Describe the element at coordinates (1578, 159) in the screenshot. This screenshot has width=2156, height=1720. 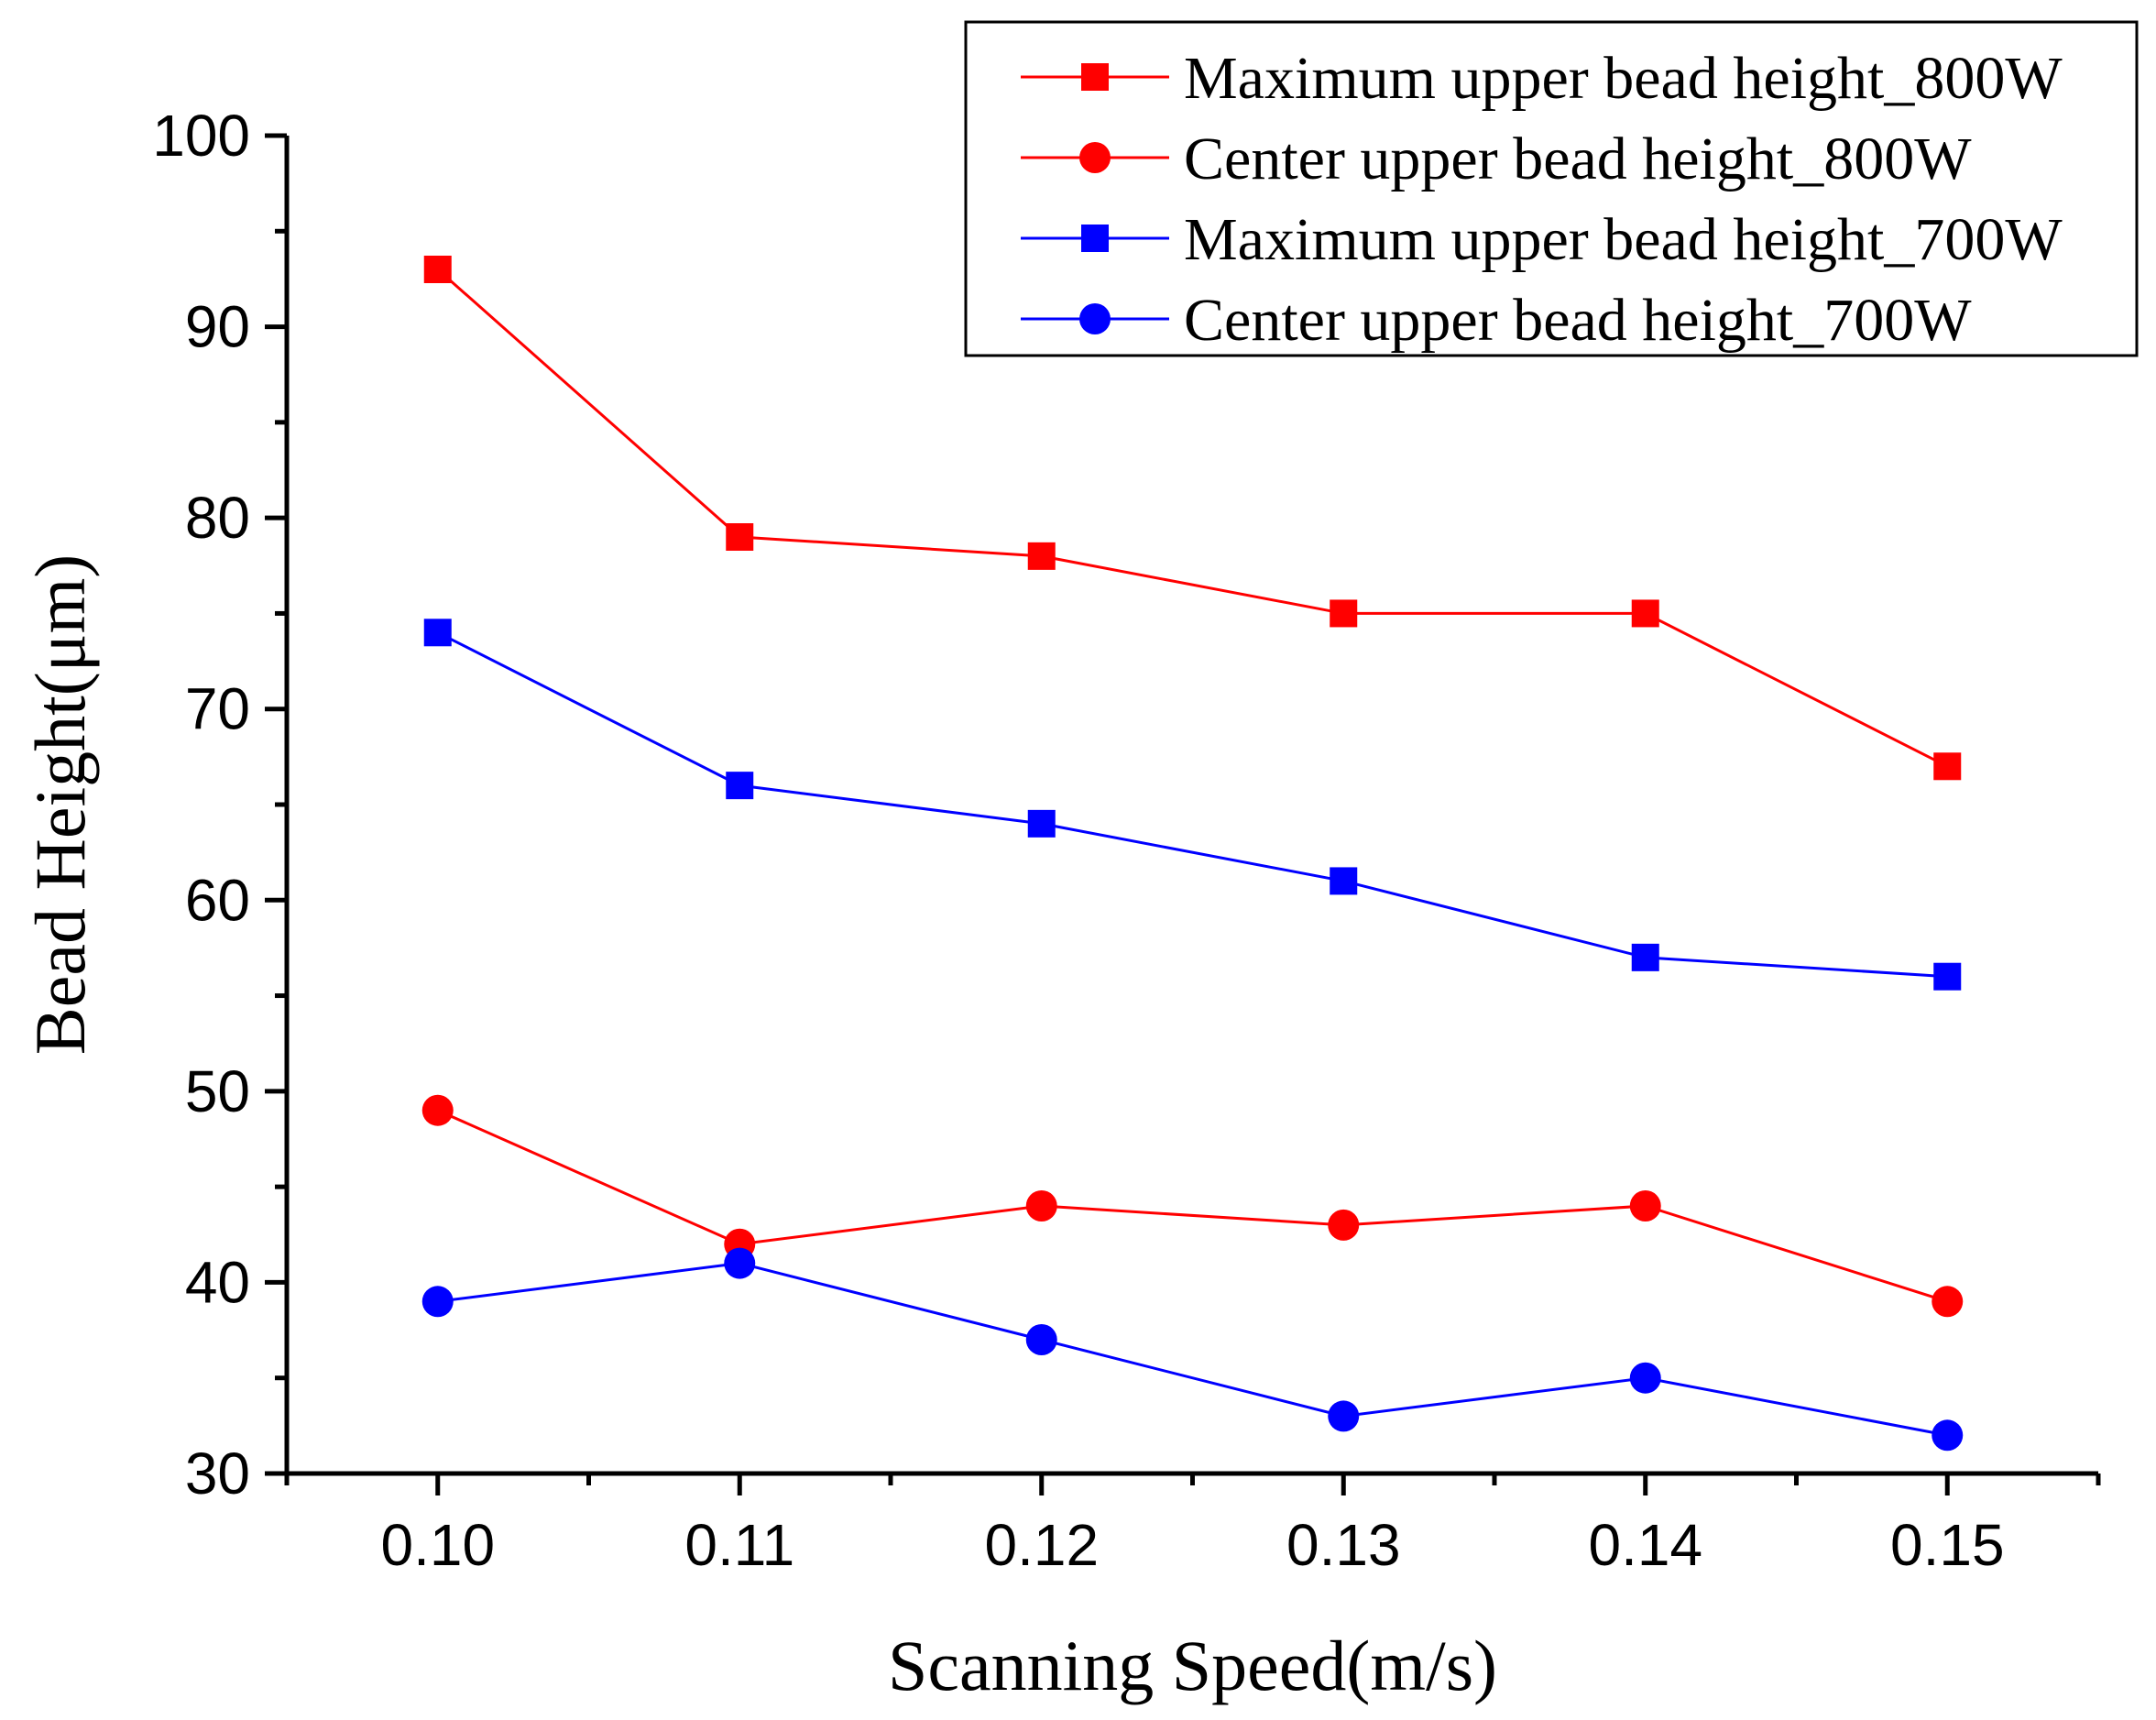
I see `legend-label: Center upper bead height_800W` at that location.